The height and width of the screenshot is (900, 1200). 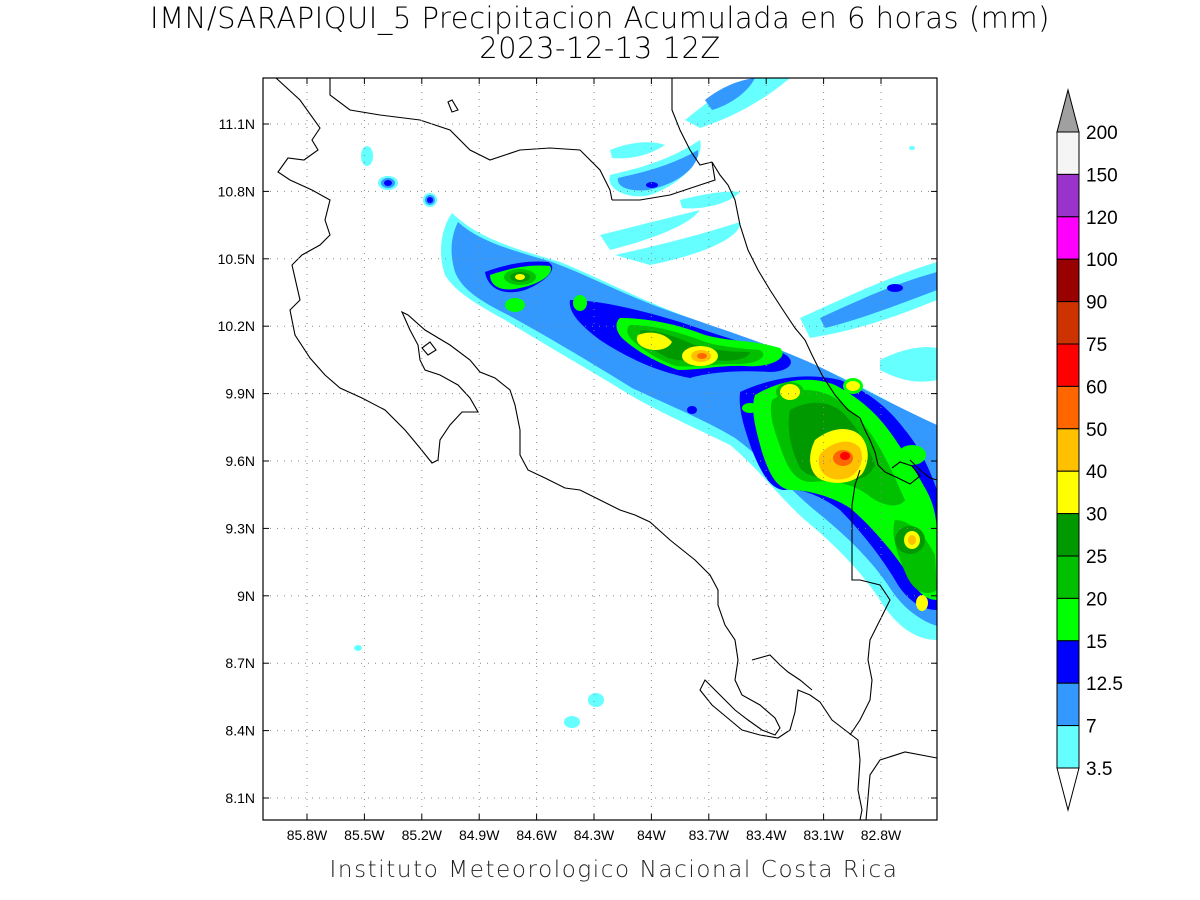 What do you see at coordinates (1089, 450) in the screenshot?
I see `colorbar: 200 150 120 100 90 75 60 50 40 30 25 20 15 12.5 7 3.5` at bounding box center [1089, 450].